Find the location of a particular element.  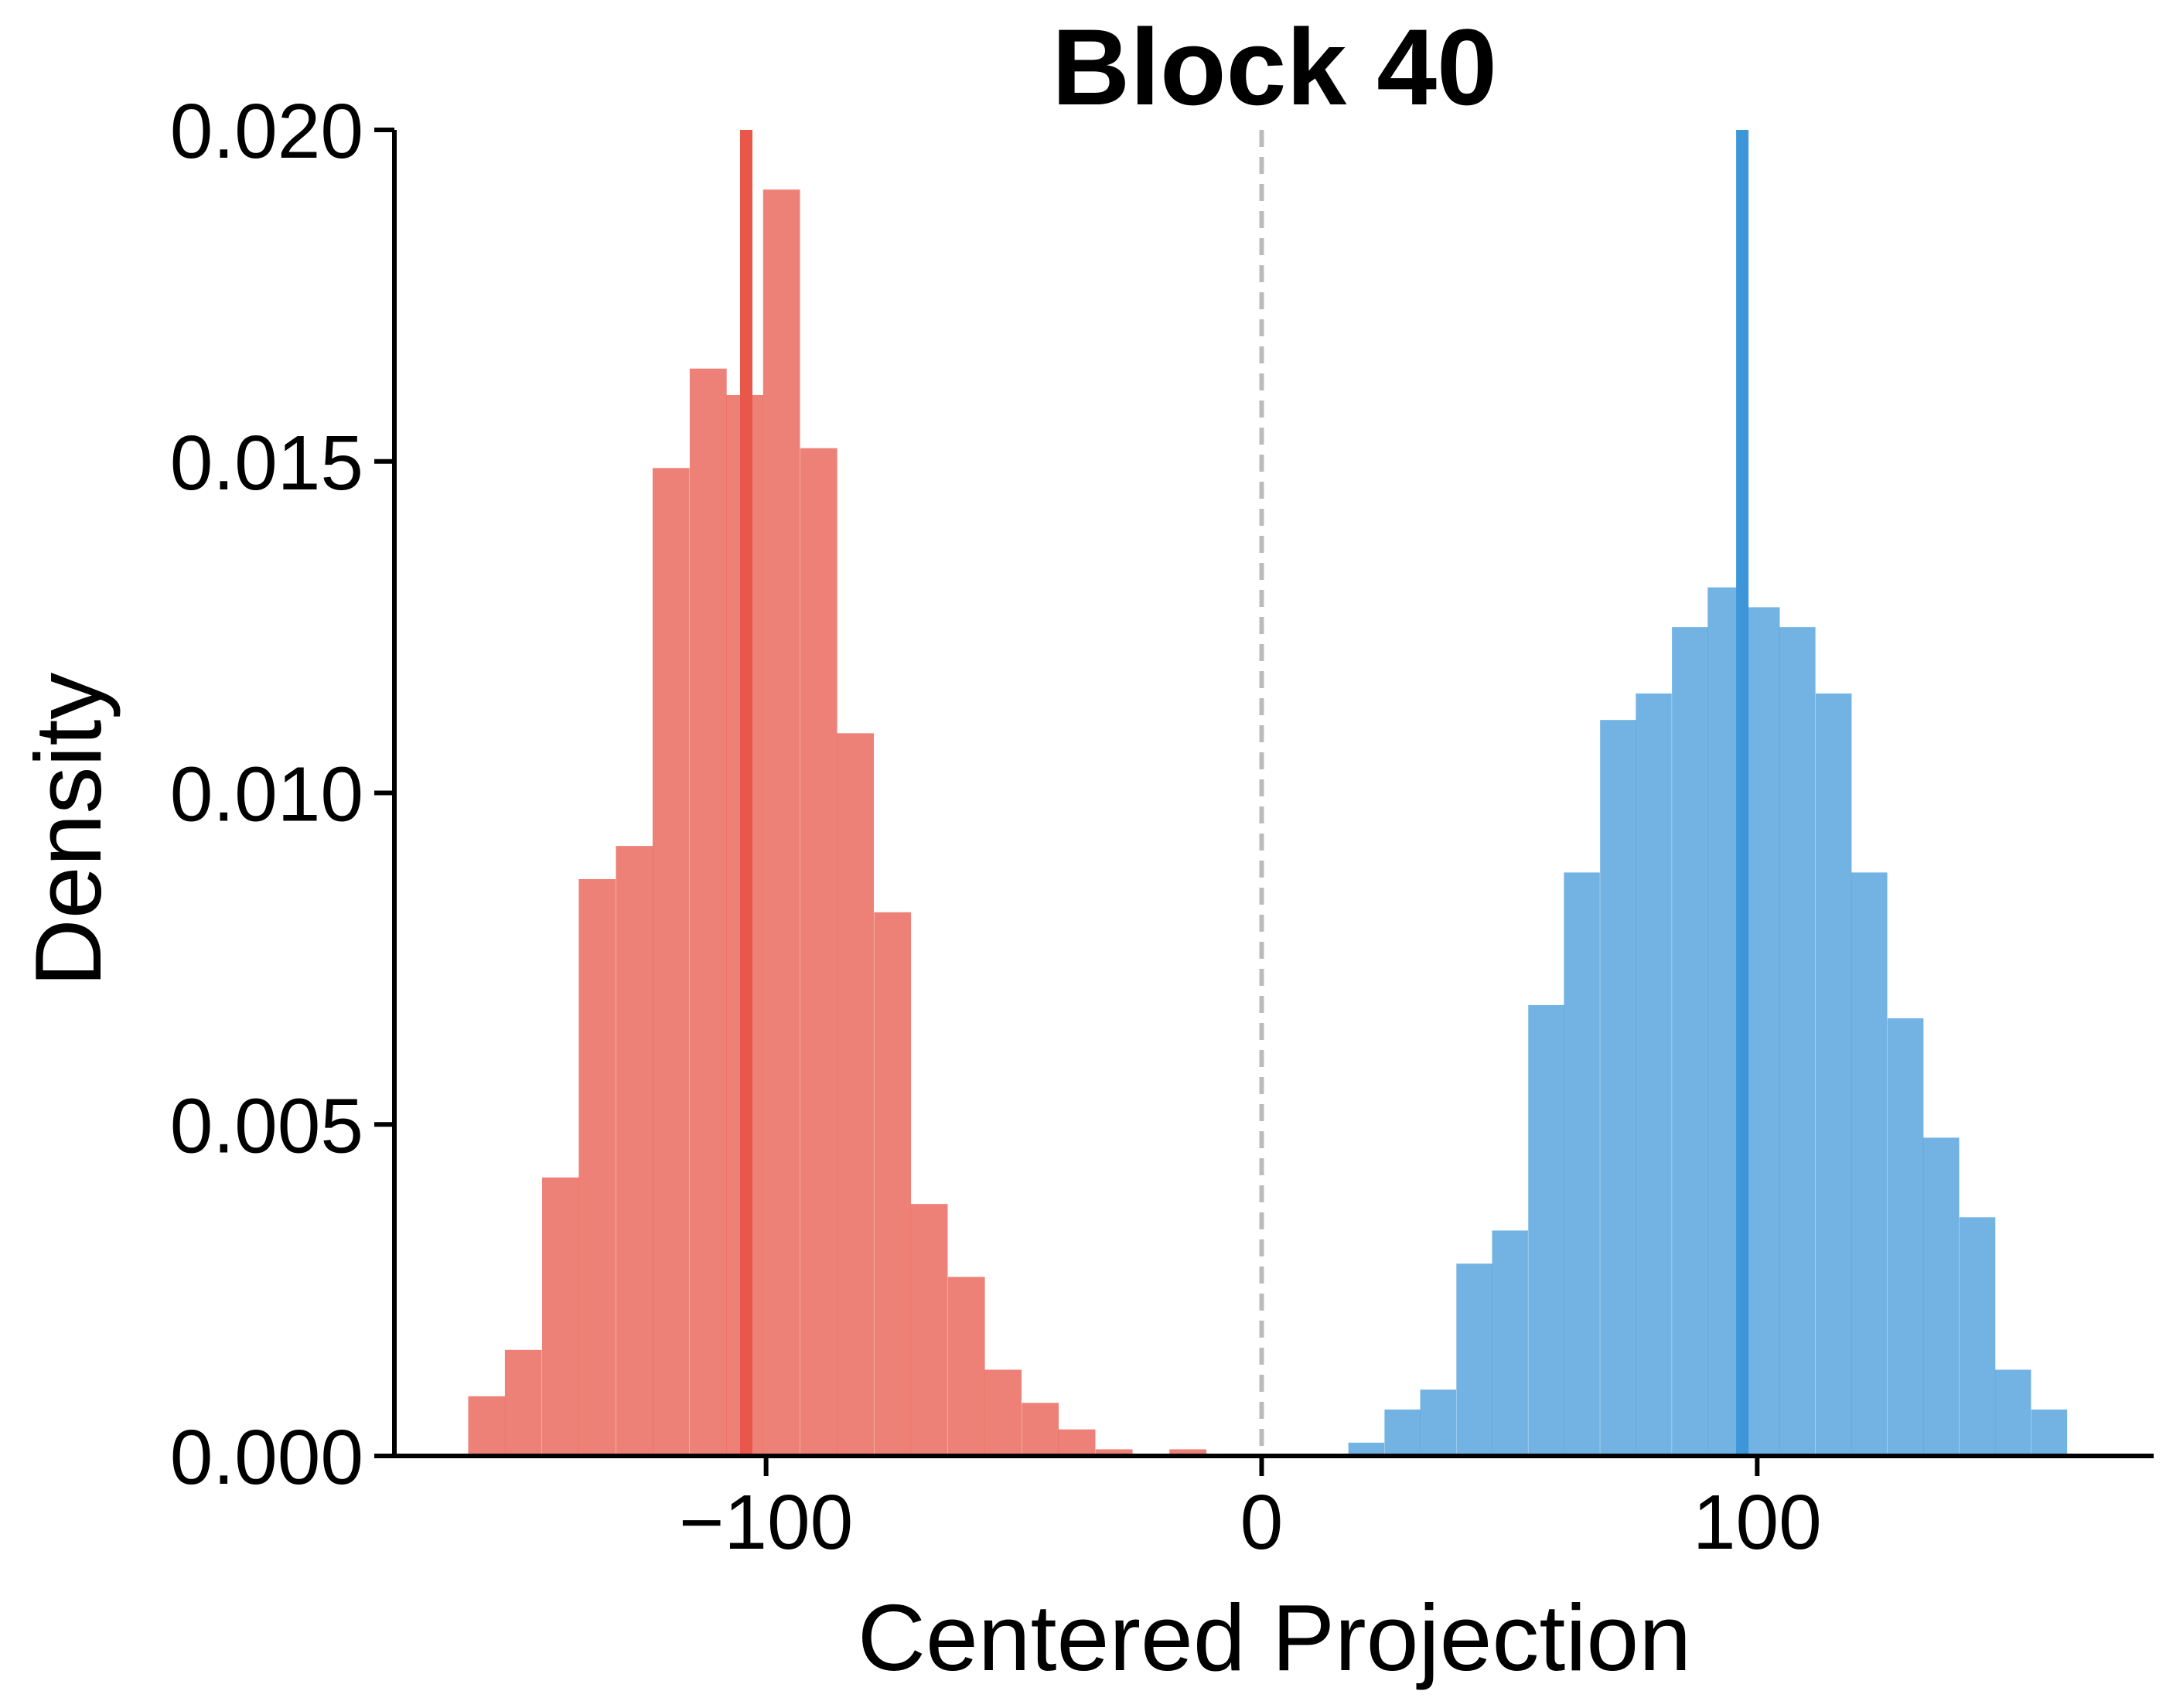

y-axis-label: Density is located at coordinates (68, 830).